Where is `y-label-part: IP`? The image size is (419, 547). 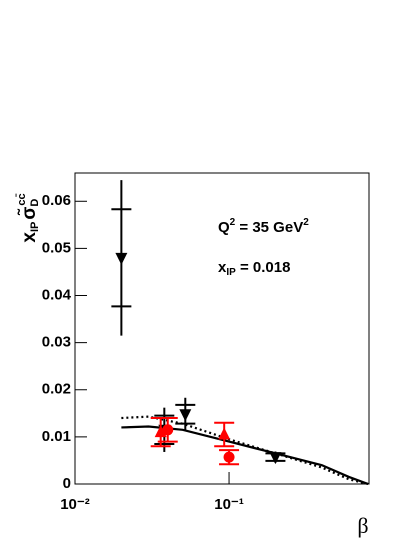 y-label-part: IP is located at coordinates (35, 227).